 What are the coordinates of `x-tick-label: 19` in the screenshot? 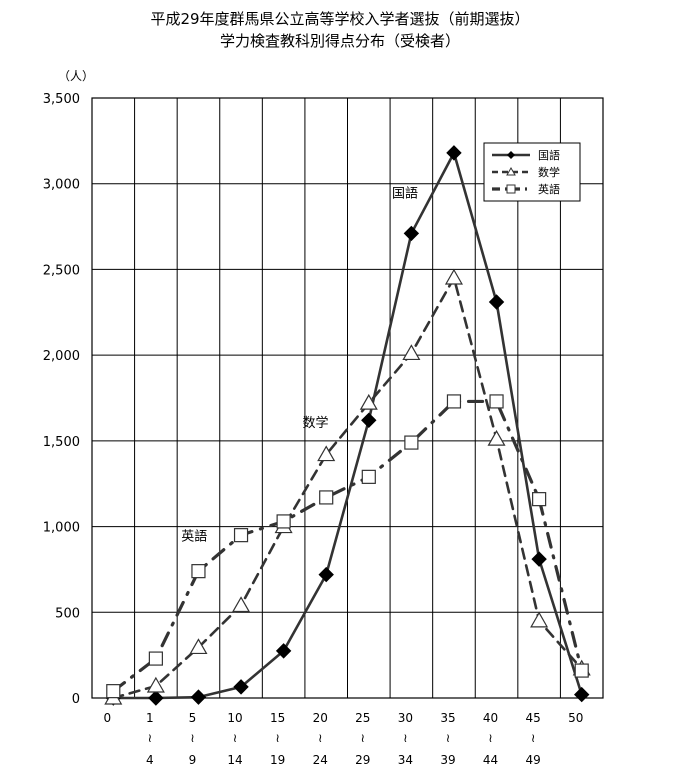 It's located at (277, 760).